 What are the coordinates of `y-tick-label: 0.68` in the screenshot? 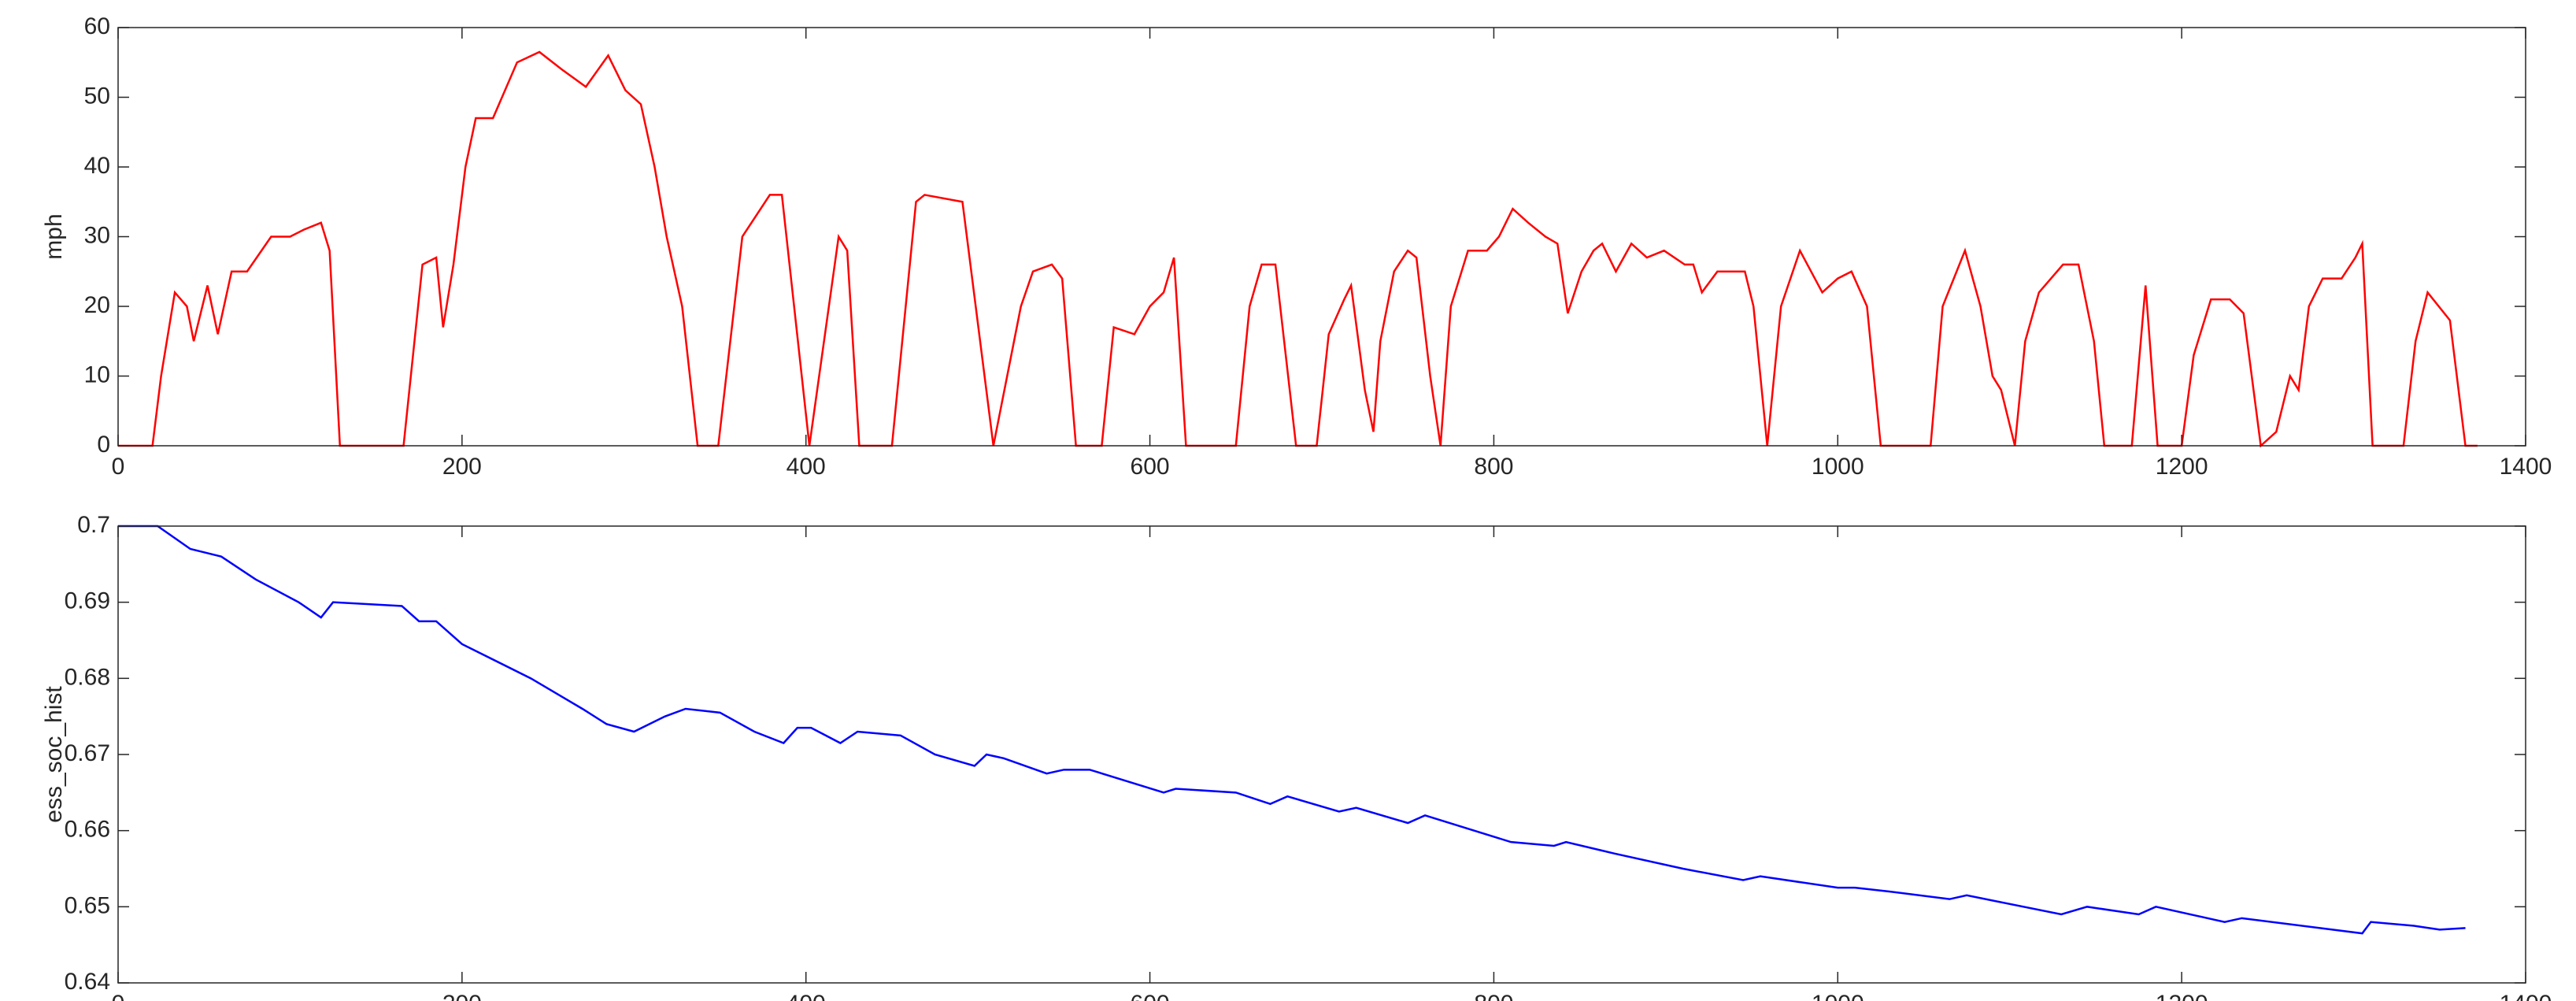 It's located at (87, 677).